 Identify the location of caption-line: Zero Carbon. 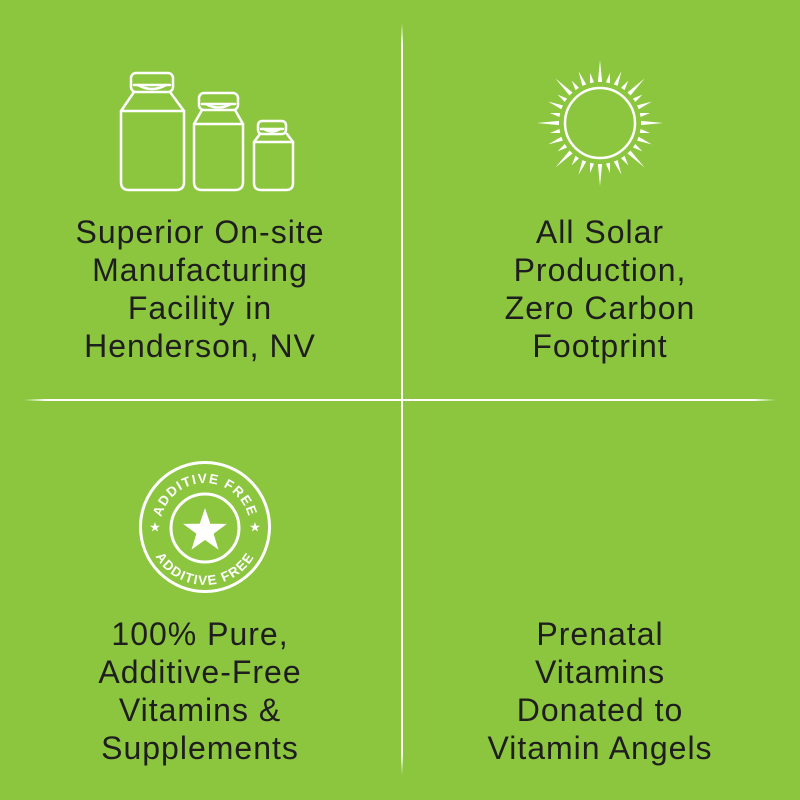
(600, 308).